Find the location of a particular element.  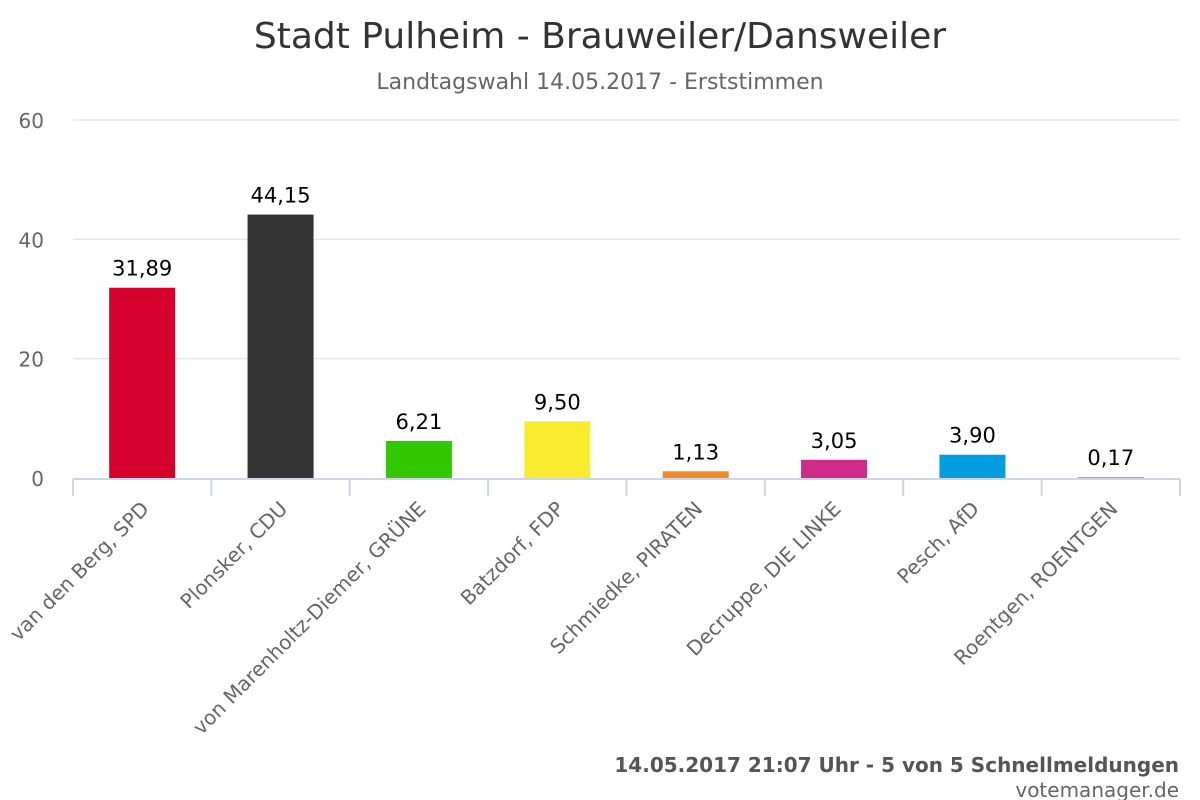

x-tick-label-7: Roentgen, ROENTGEN is located at coordinates (1035, 583).